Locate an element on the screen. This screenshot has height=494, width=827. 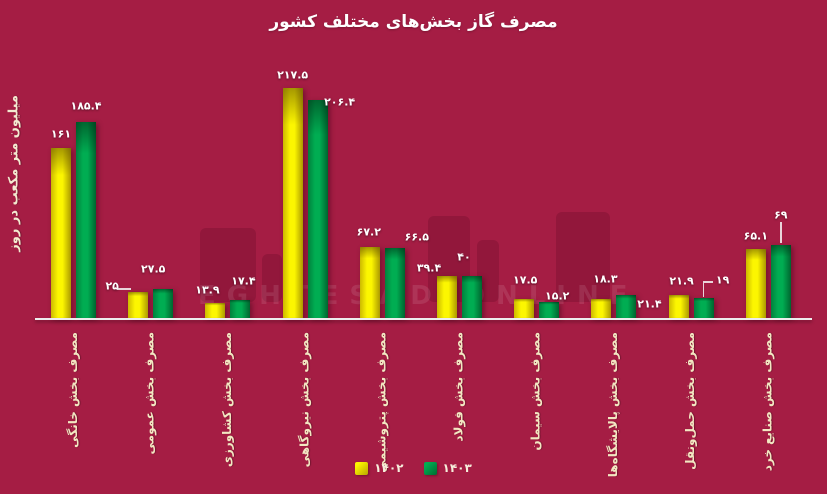
bar-1403-group7 is located at coordinates (549, 310).